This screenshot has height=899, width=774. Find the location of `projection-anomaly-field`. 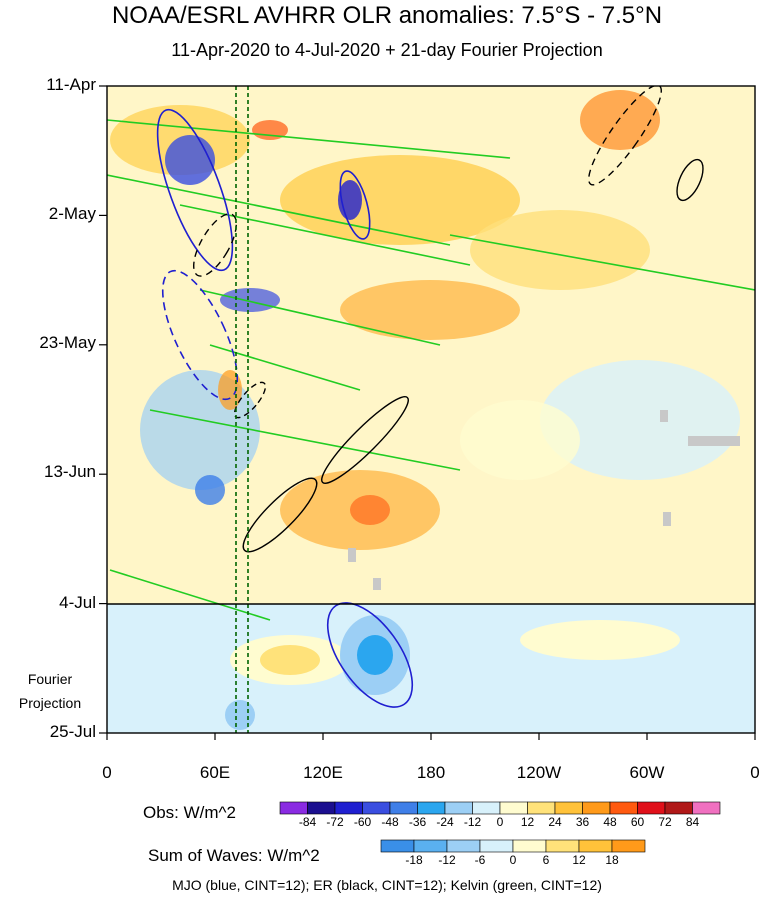

projection-anomaly-field is located at coordinates (452, 672).